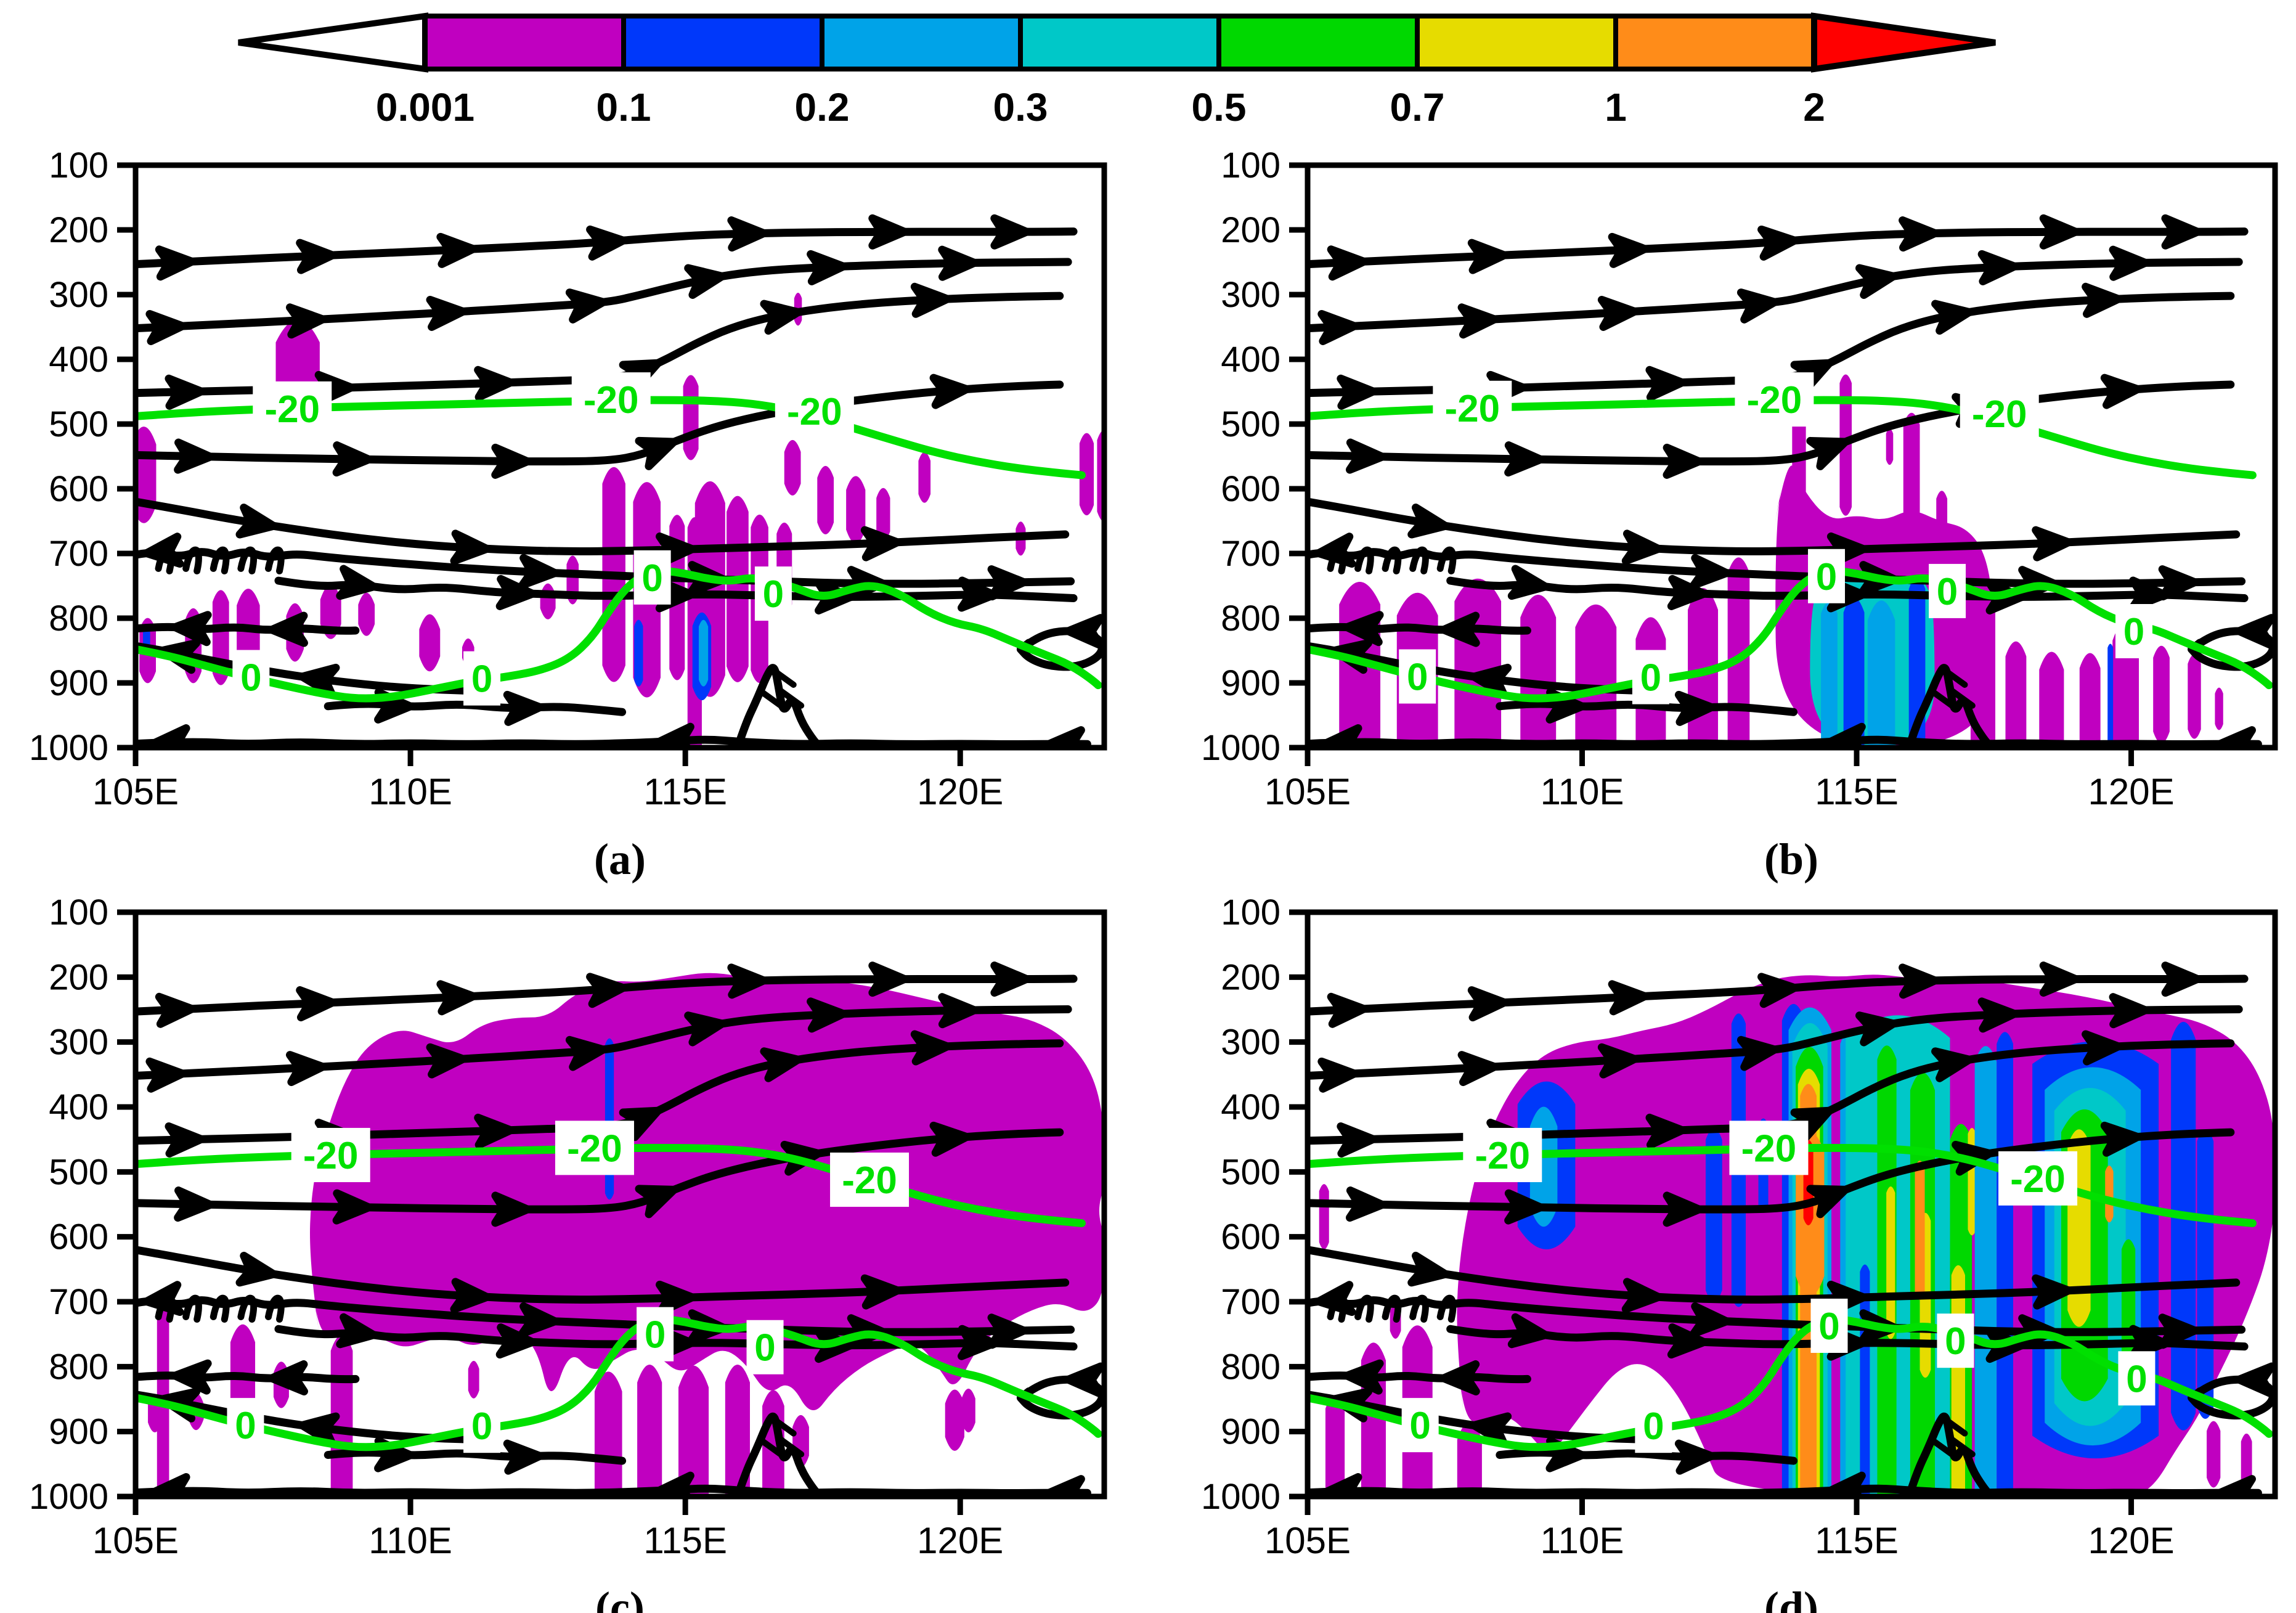  I want to click on y-tick-label: 1000, so click(1240, 748).